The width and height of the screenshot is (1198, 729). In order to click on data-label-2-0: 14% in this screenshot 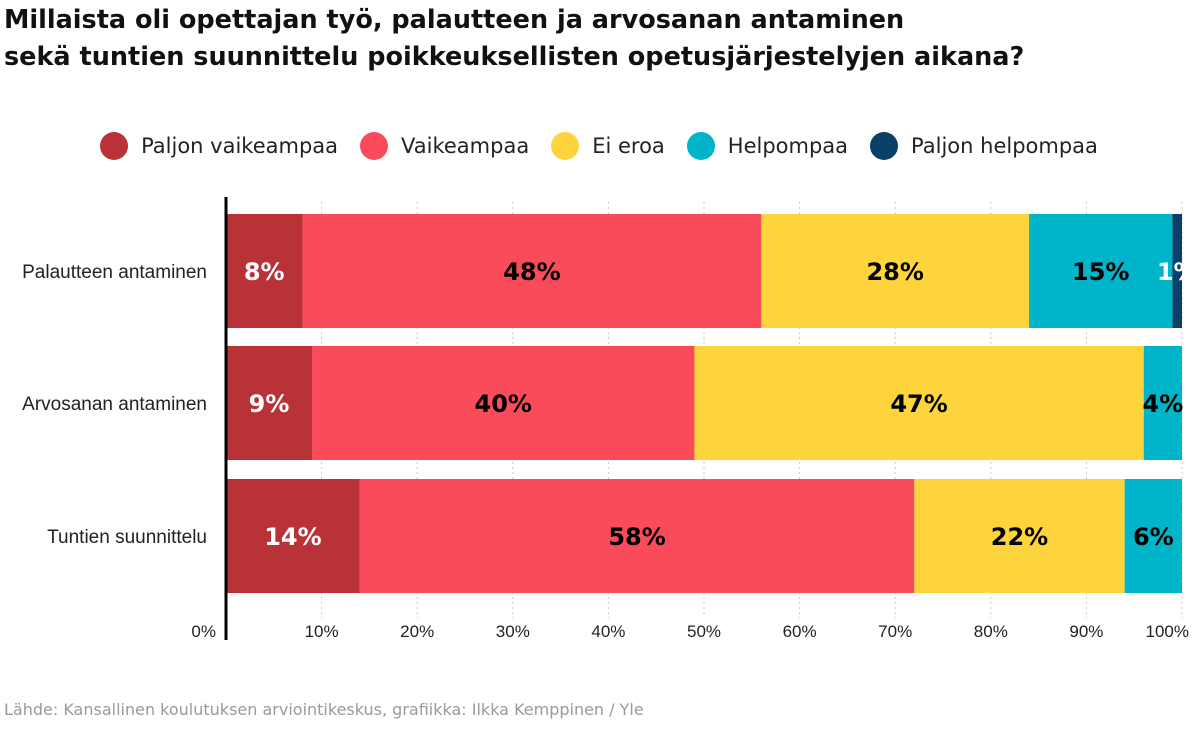, I will do `click(292, 537)`.